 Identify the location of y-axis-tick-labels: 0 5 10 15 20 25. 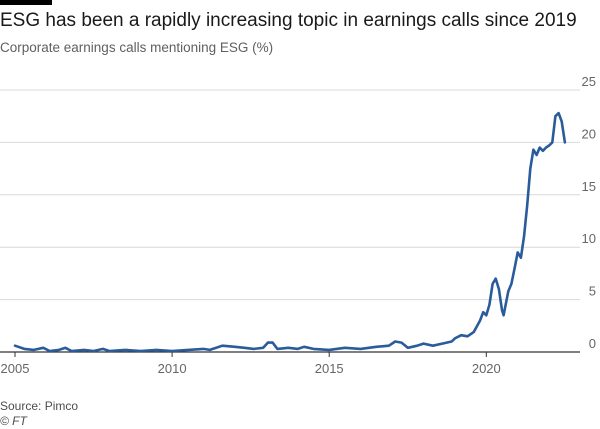
(589, 212).